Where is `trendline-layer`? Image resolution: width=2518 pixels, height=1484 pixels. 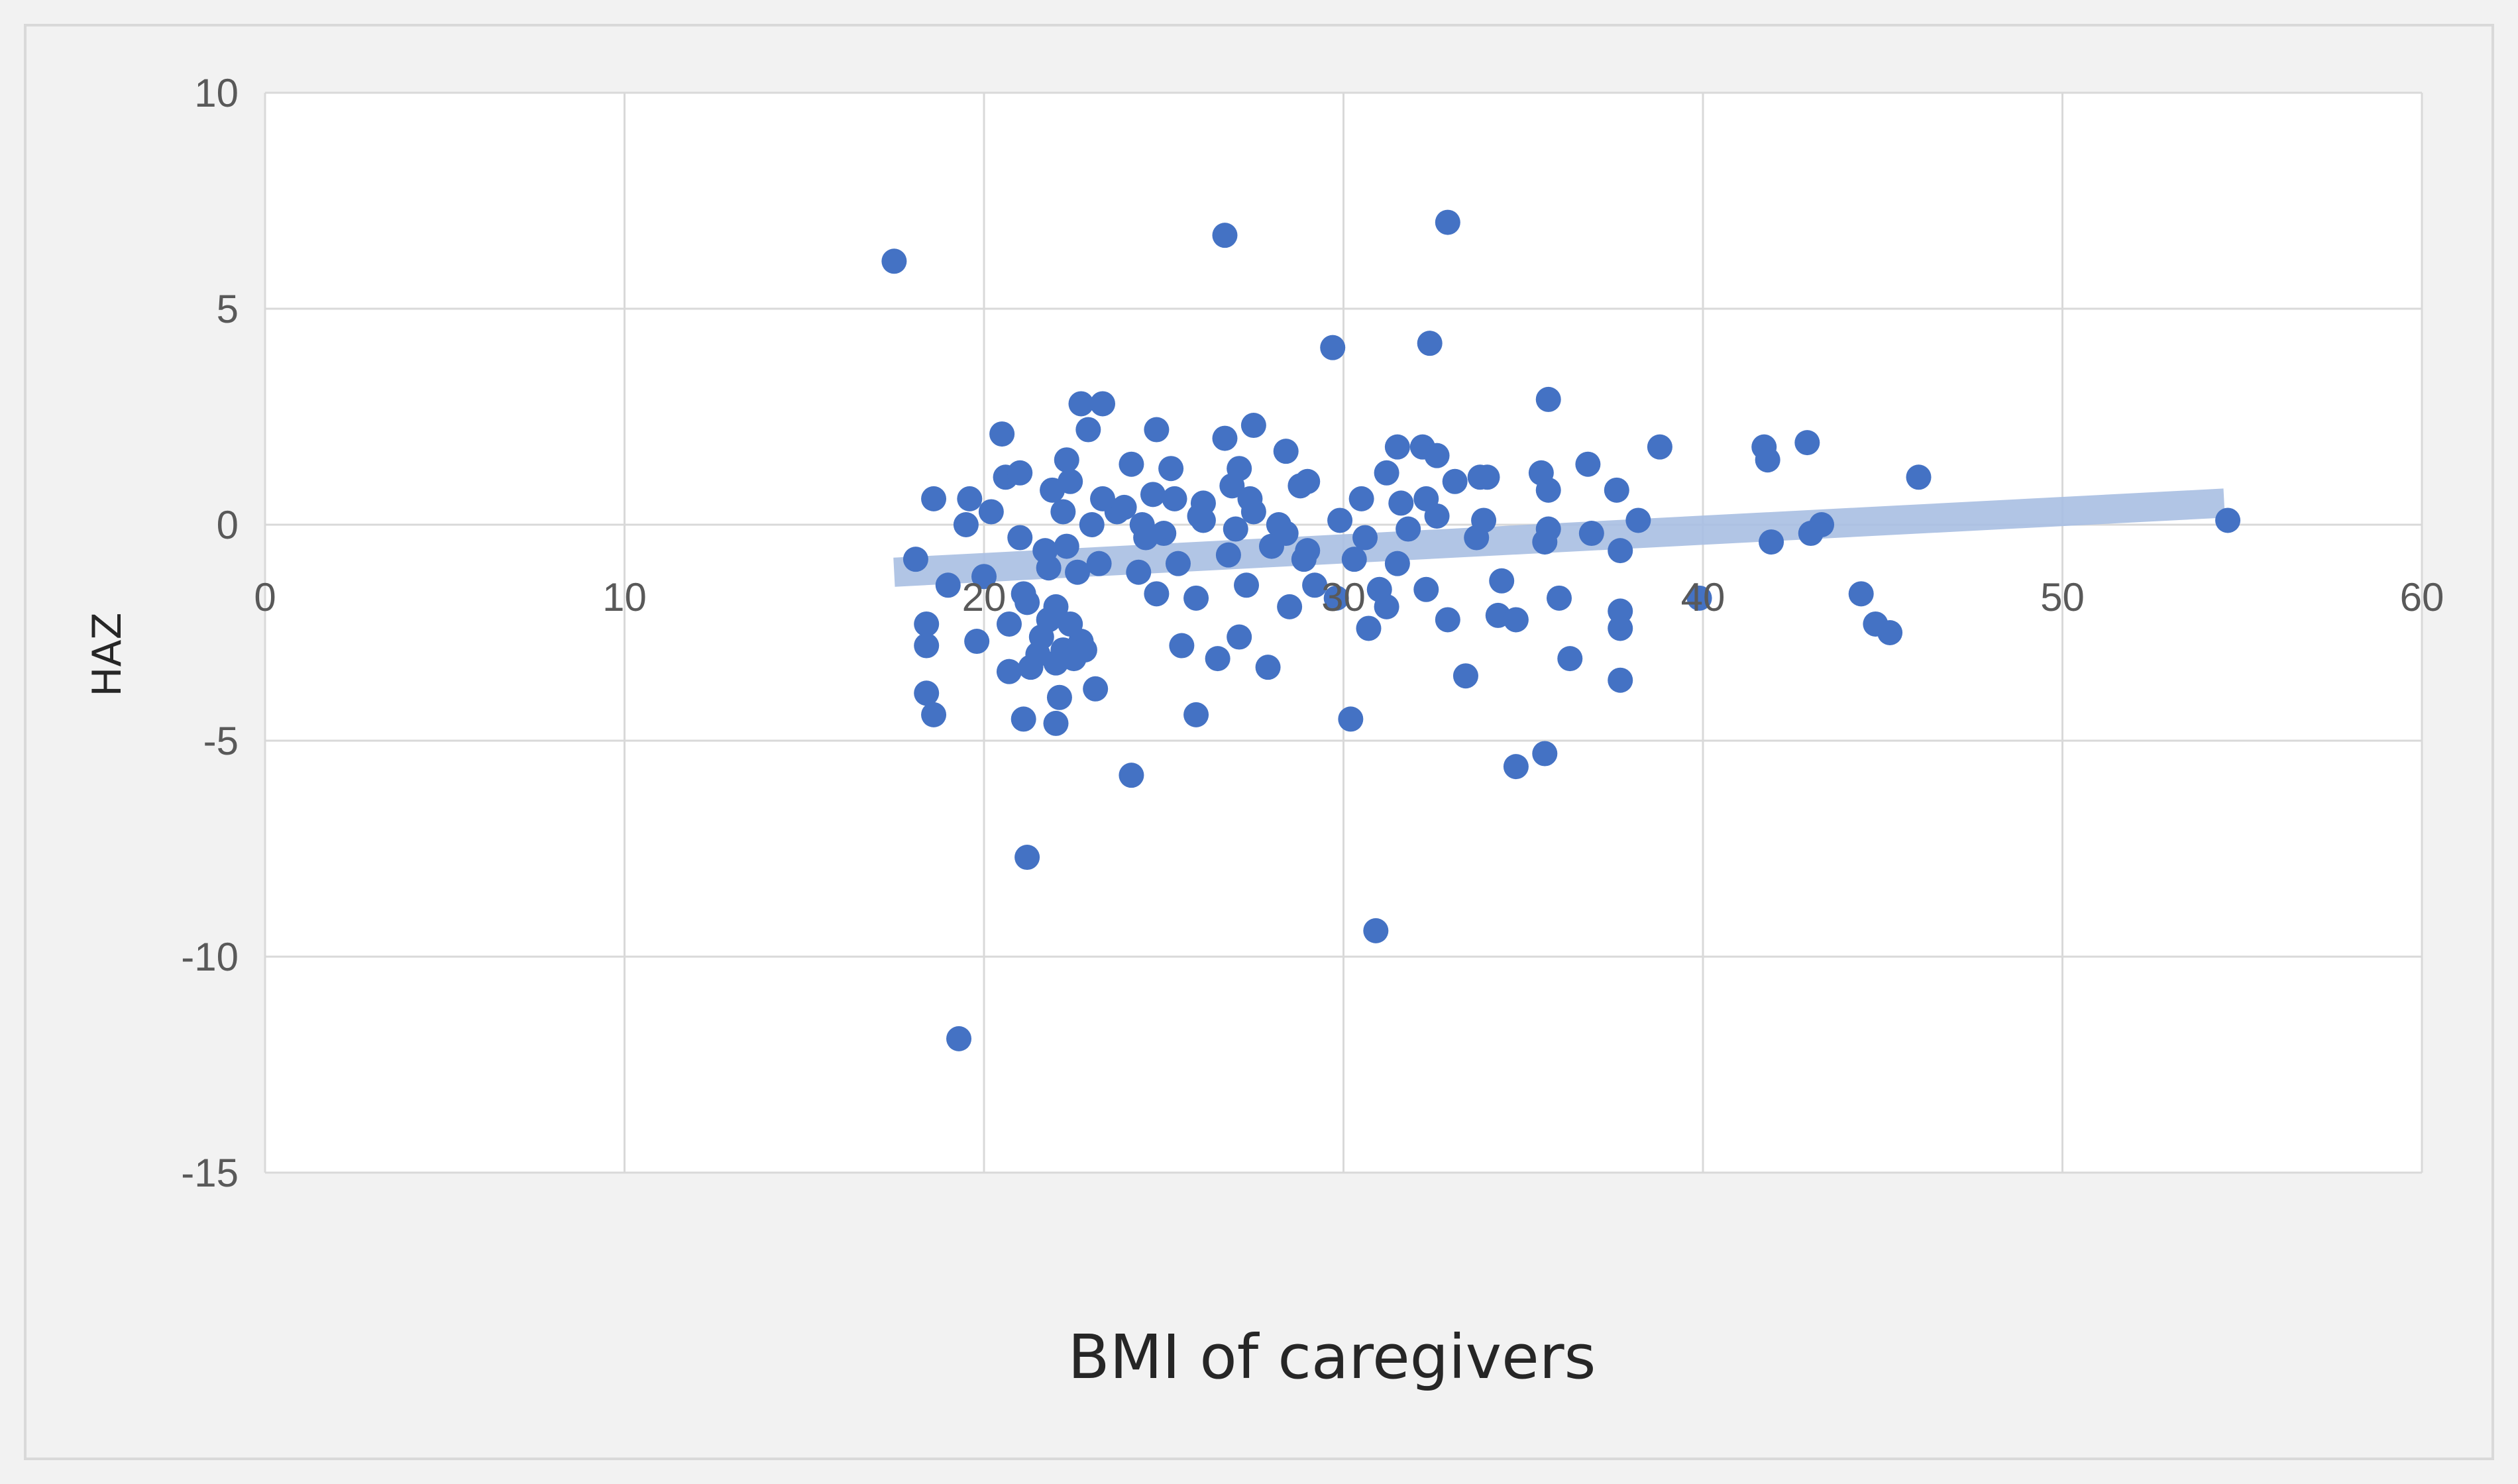 trendline-layer is located at coordinates (1559, 537).